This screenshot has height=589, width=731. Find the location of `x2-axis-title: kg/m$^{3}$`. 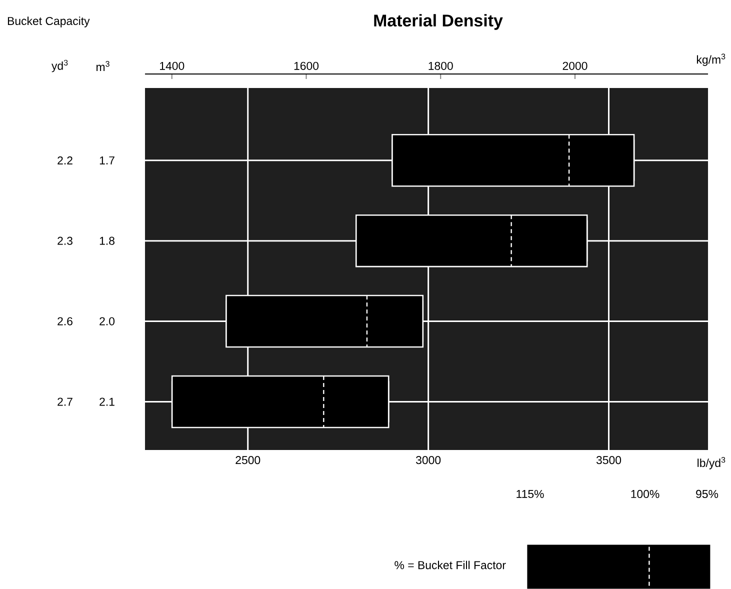

x2-axis-title: kg/m$^{3}$ is located at coordinates (711, 60).